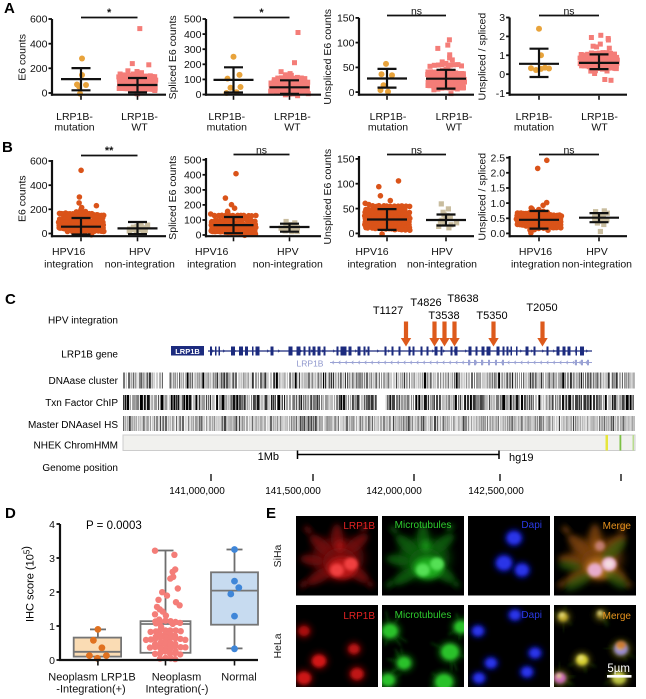 The image size is (646, 699). Describe the element at coordinates (10, 299) in the screenshot. I see `svg-text: C` at that location.